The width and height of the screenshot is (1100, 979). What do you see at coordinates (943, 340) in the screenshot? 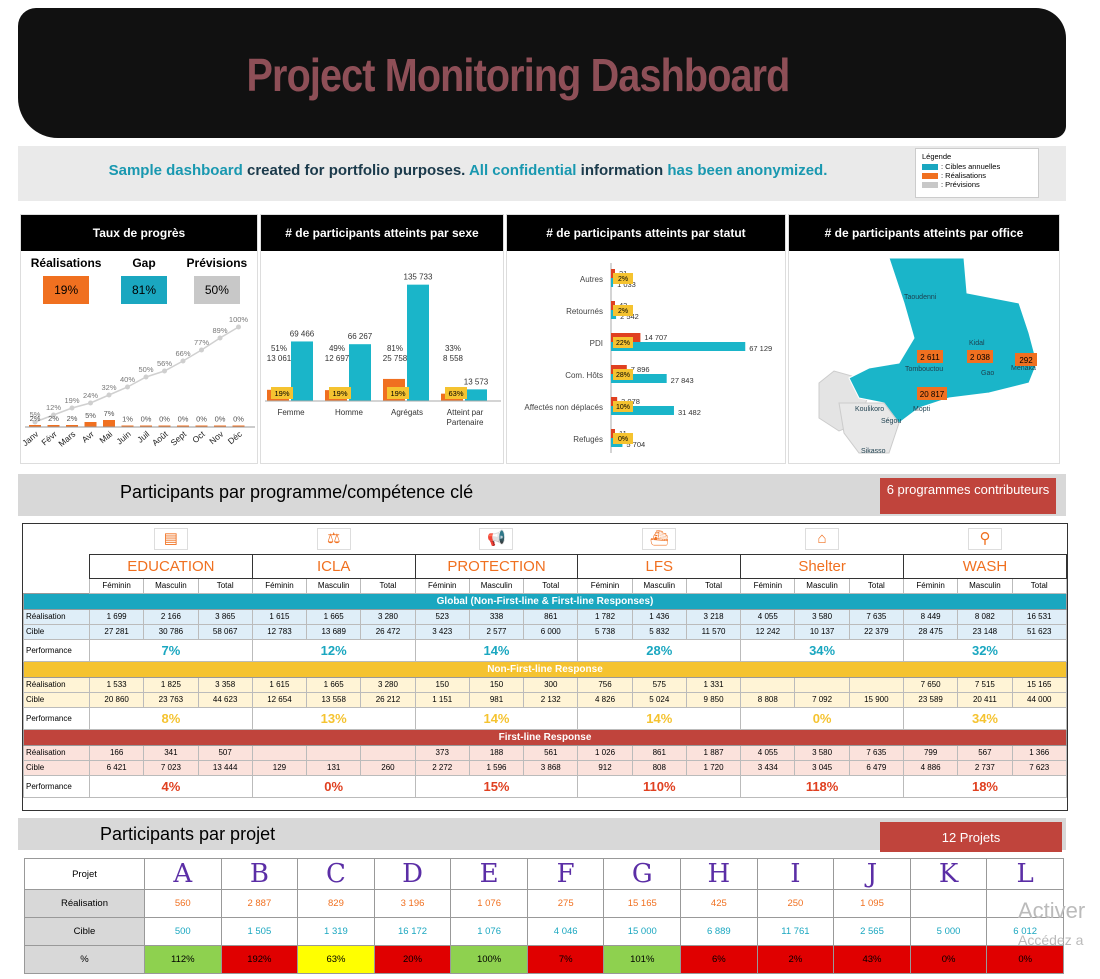
I see `map-mali` at bounding box center [943, 340].